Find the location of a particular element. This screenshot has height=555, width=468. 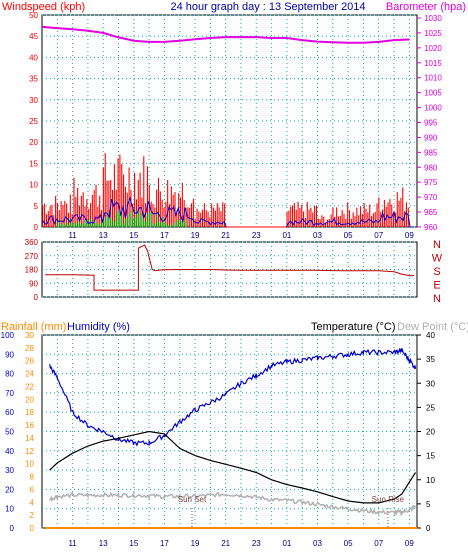

rainfall-tick-label: 28 is located at coordinates (29, 348).